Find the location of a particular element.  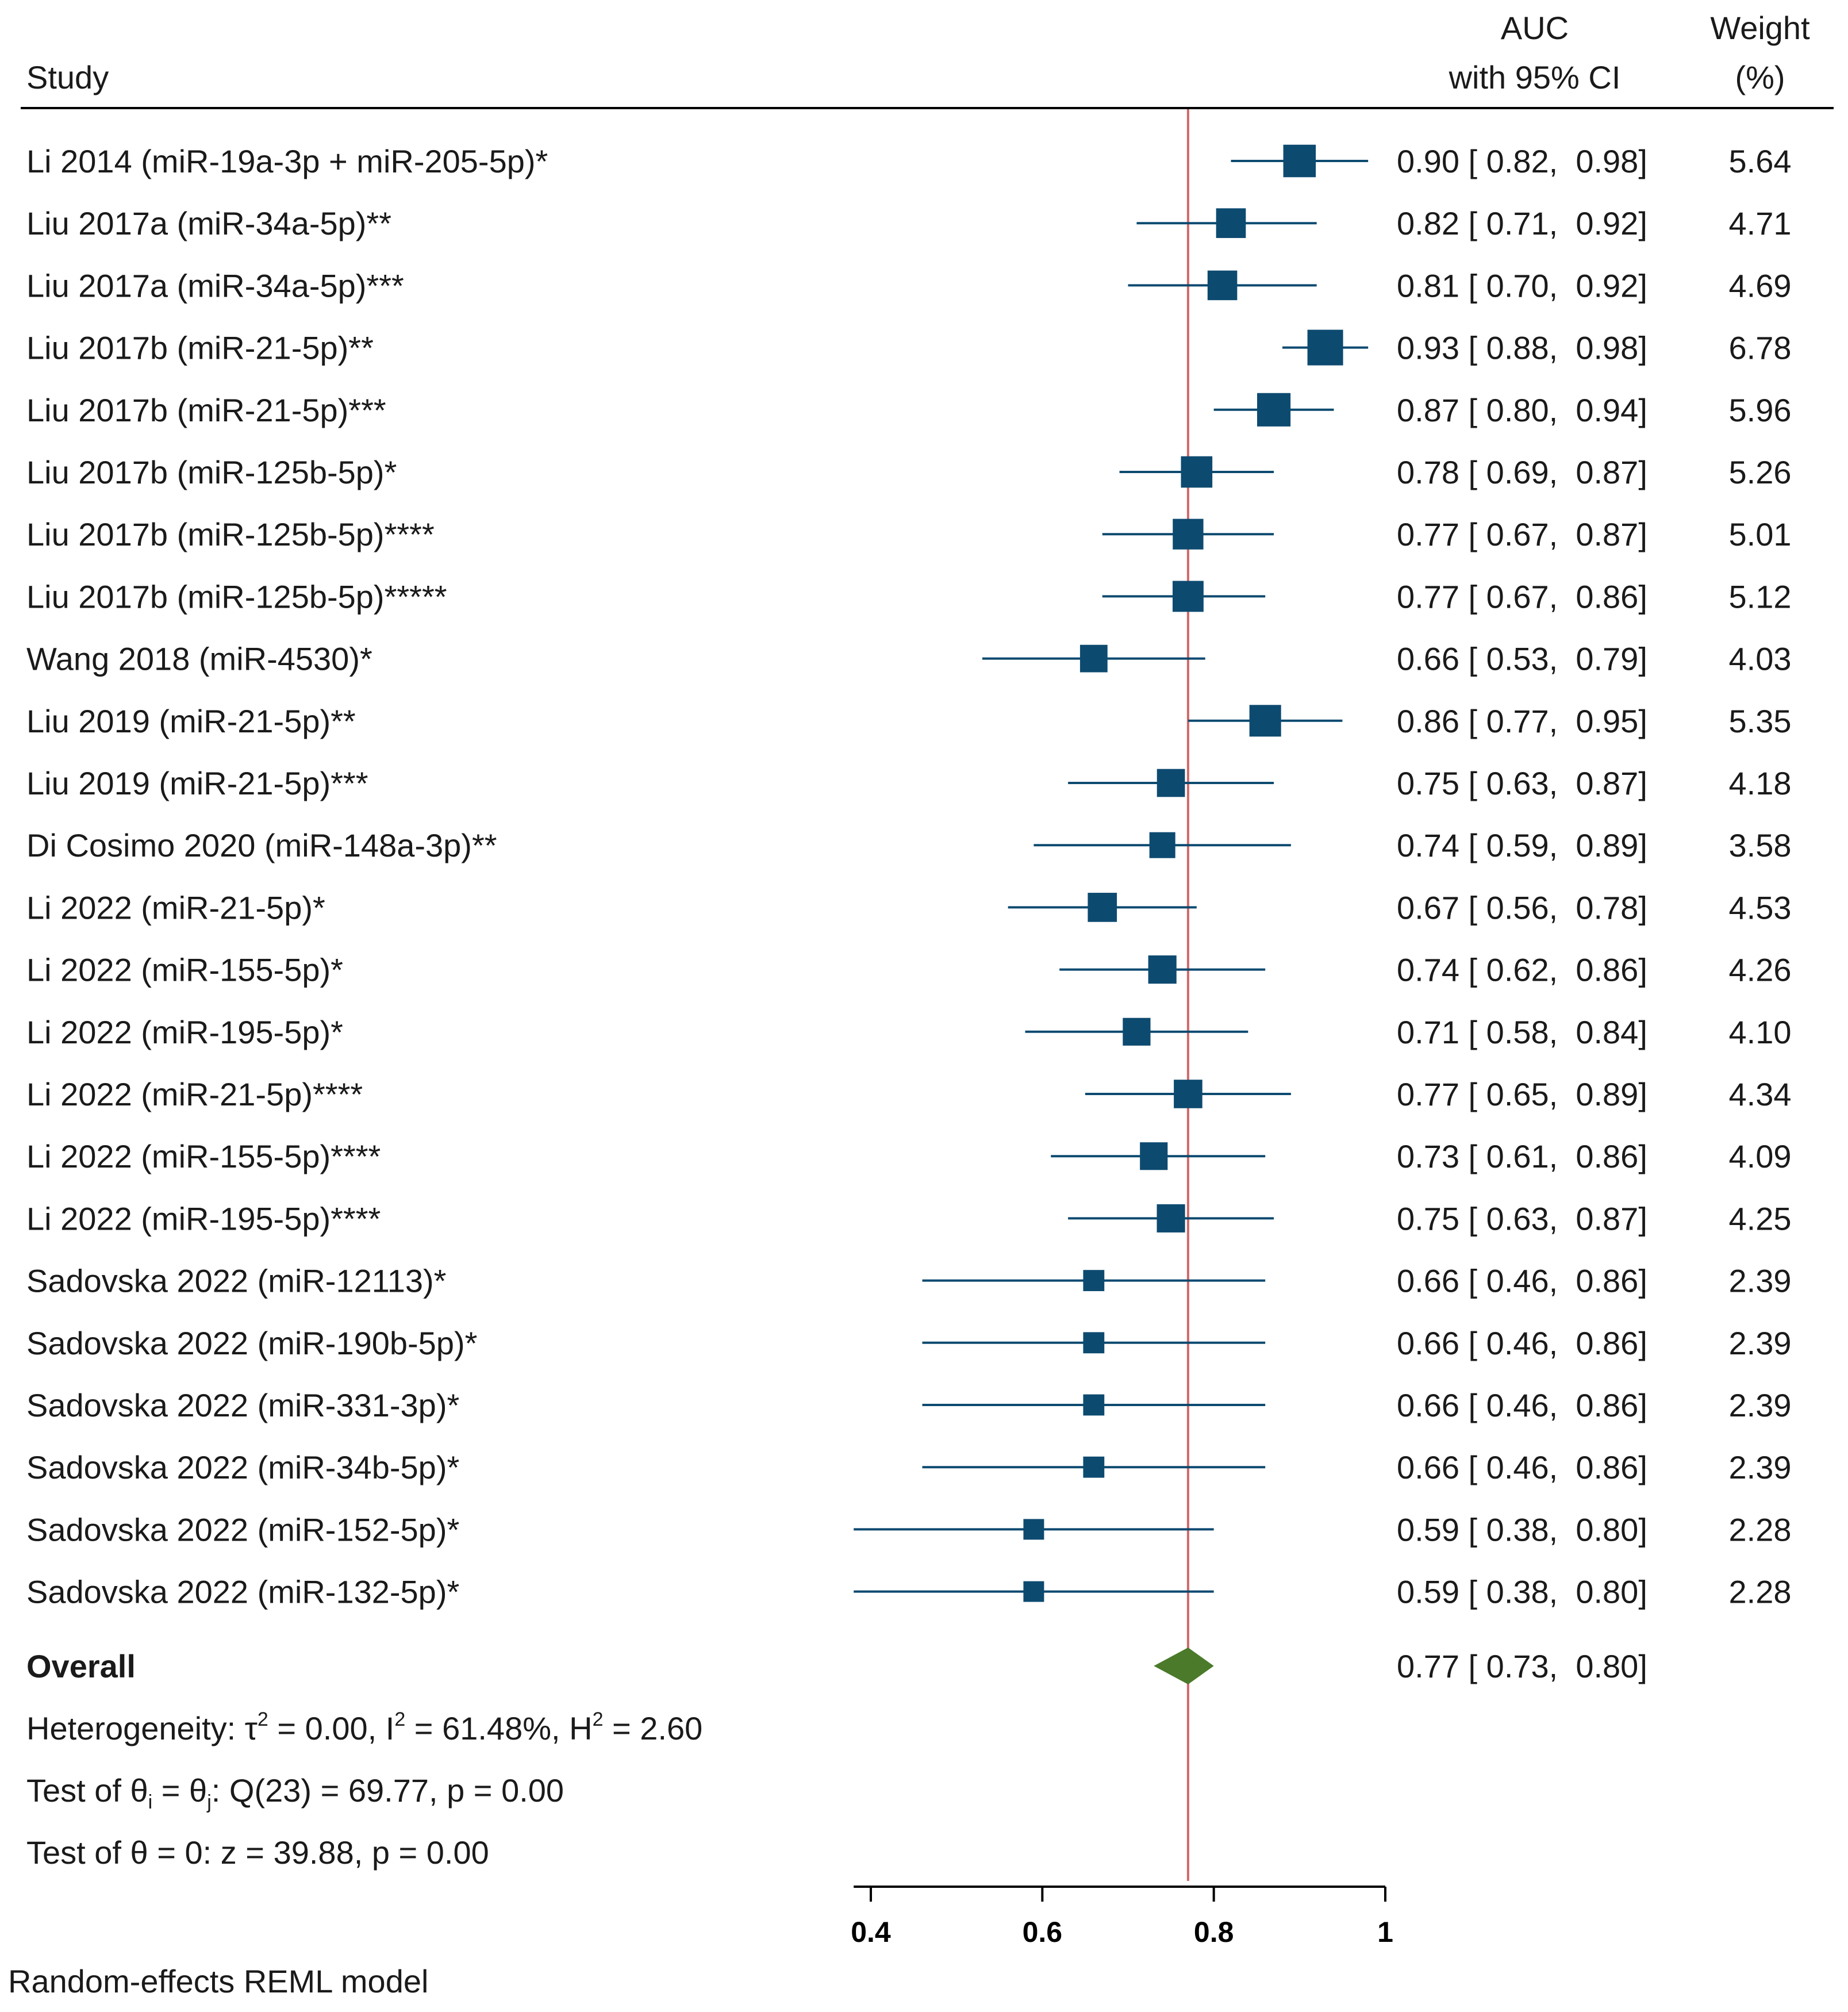

overall-diamond is located at coordinates (1184, 1666).